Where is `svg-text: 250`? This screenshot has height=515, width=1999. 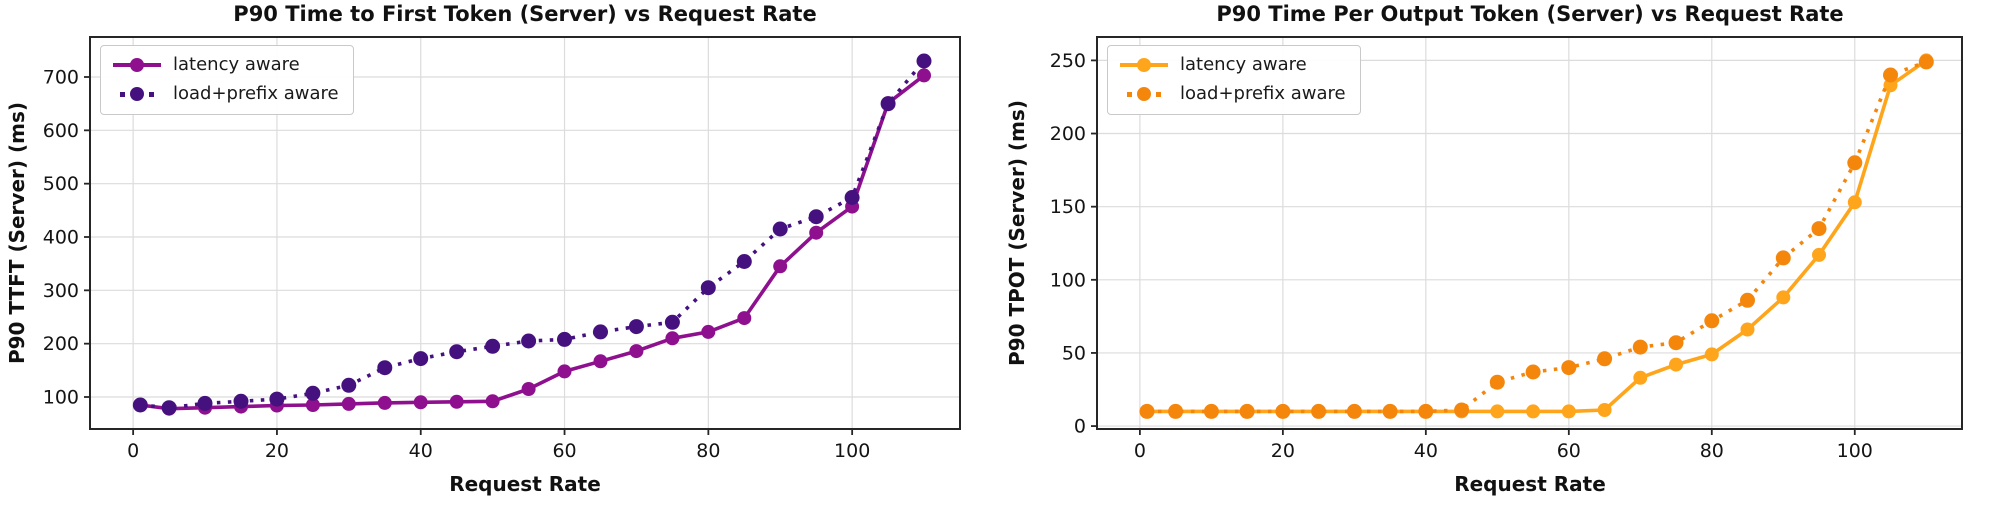 svg-text: 250 is located at coordinates (1068, 61).